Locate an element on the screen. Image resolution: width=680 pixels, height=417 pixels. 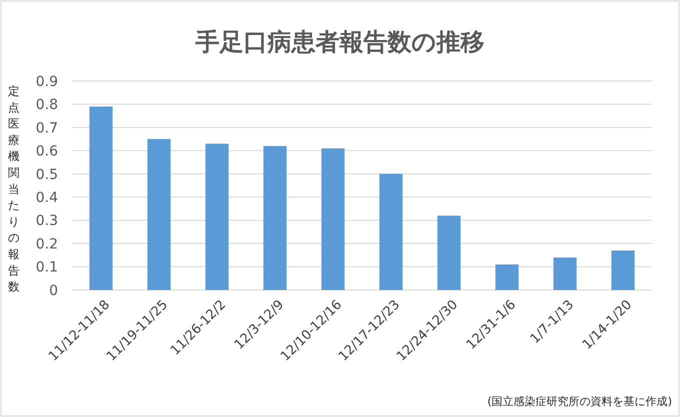
y-tick-label: 0.1 is located at coordinates (47, 268).